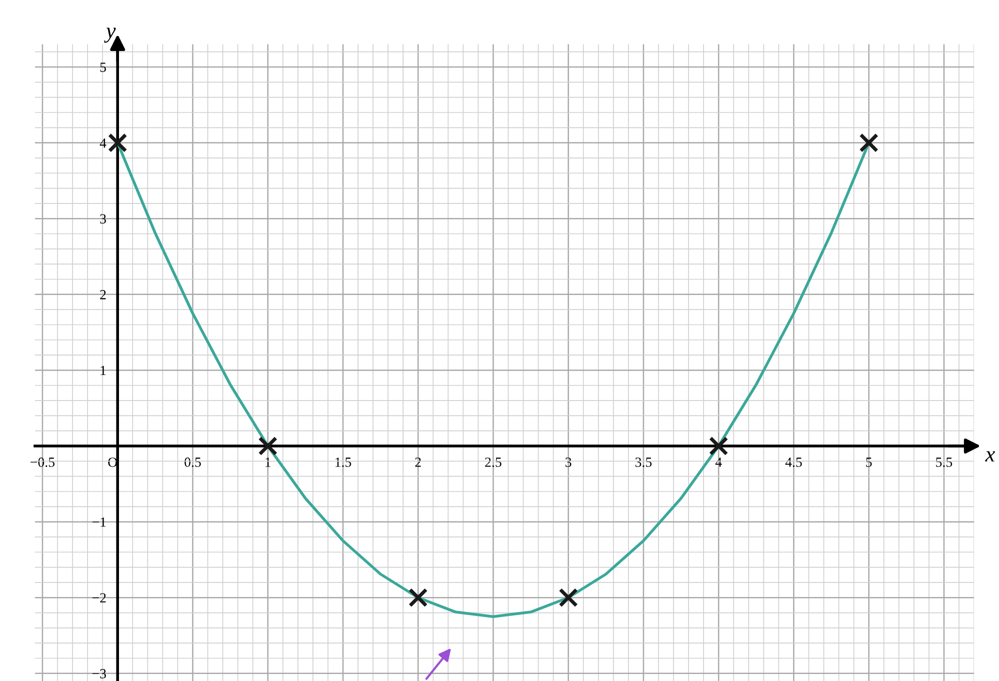 Image resolution: width=999 pixels, height=681 pixels. Describe the element at coordinates (718, 462) in the screenshot. I see `x-tick-label: 4` at that location.